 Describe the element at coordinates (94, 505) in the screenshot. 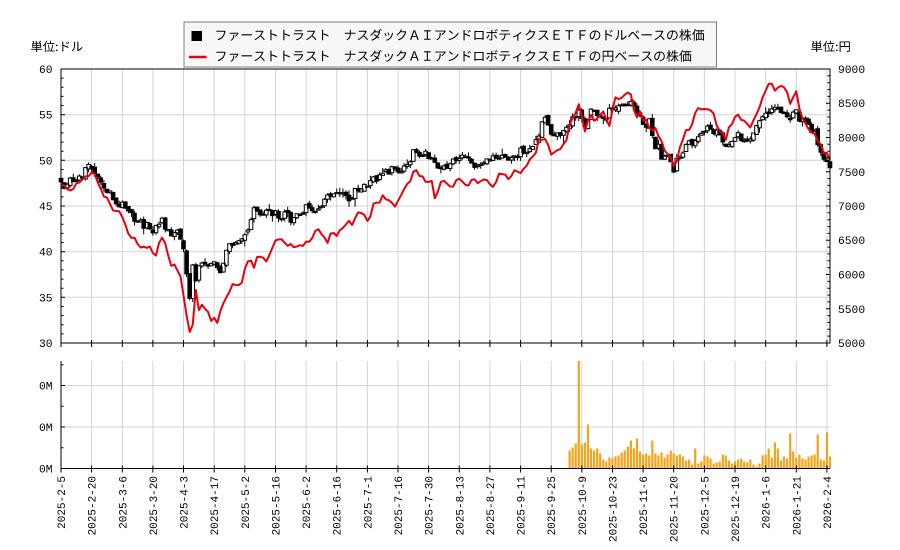

I see `svg-text: 2025-2-20` at that location.